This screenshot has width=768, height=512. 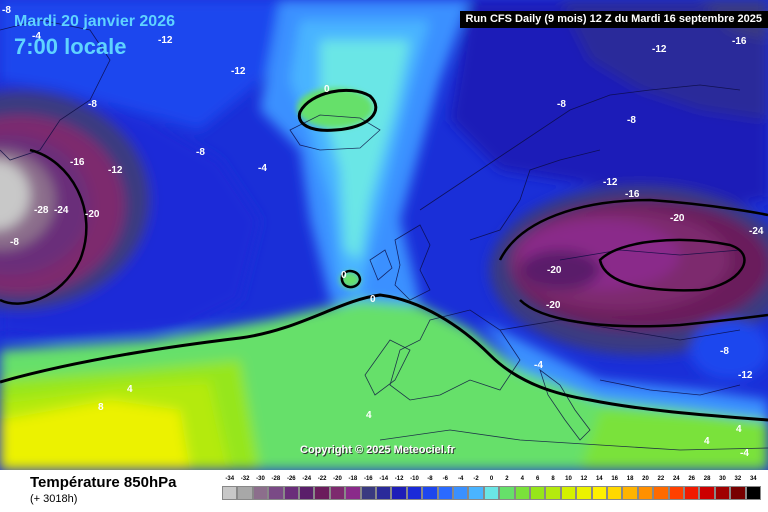 What do you see at coordinates (353, 479) in the screenshot?
I see `legend-label: -18` at bounding box center [353, 479].